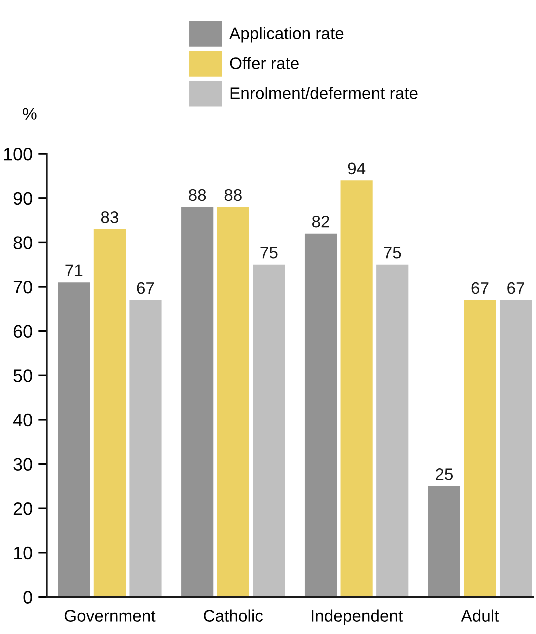 The image size is (536, 634). What do you see at coordinates (324, 93) in the screenshot?
I see `legend-label: Enrolment/deferment rate` at bounding box center [324, 93].